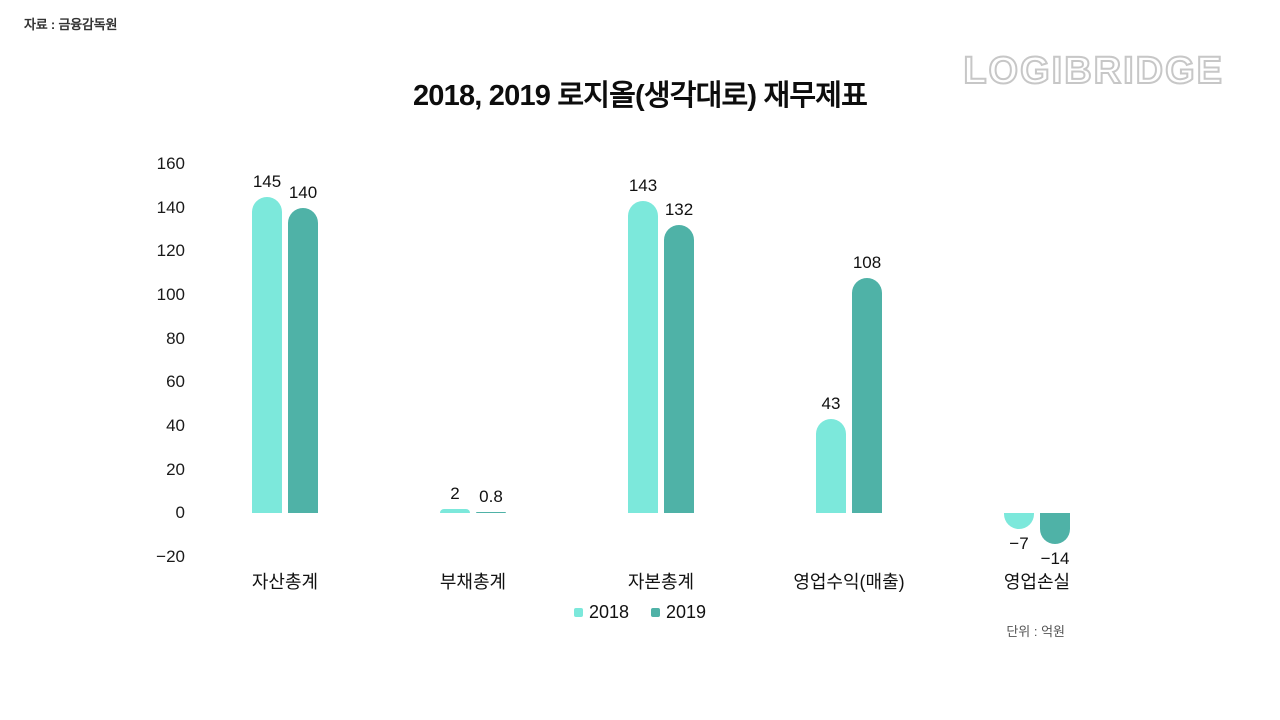 This screenshot has height=720, width=1280. What do you see at coordinates (303, 192) in the screenshot?
I see `bar-value-label: 140` at bounding box center [303, 192].